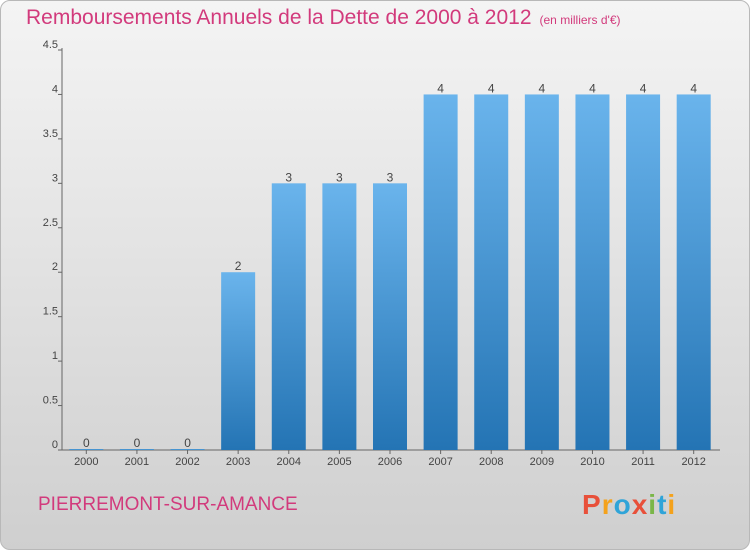 The height and width of the screenshot is (550, 750). Describe the element at coordinates (390, 462) in the screenshot. I see `x-tick-label: 2006` at that location.